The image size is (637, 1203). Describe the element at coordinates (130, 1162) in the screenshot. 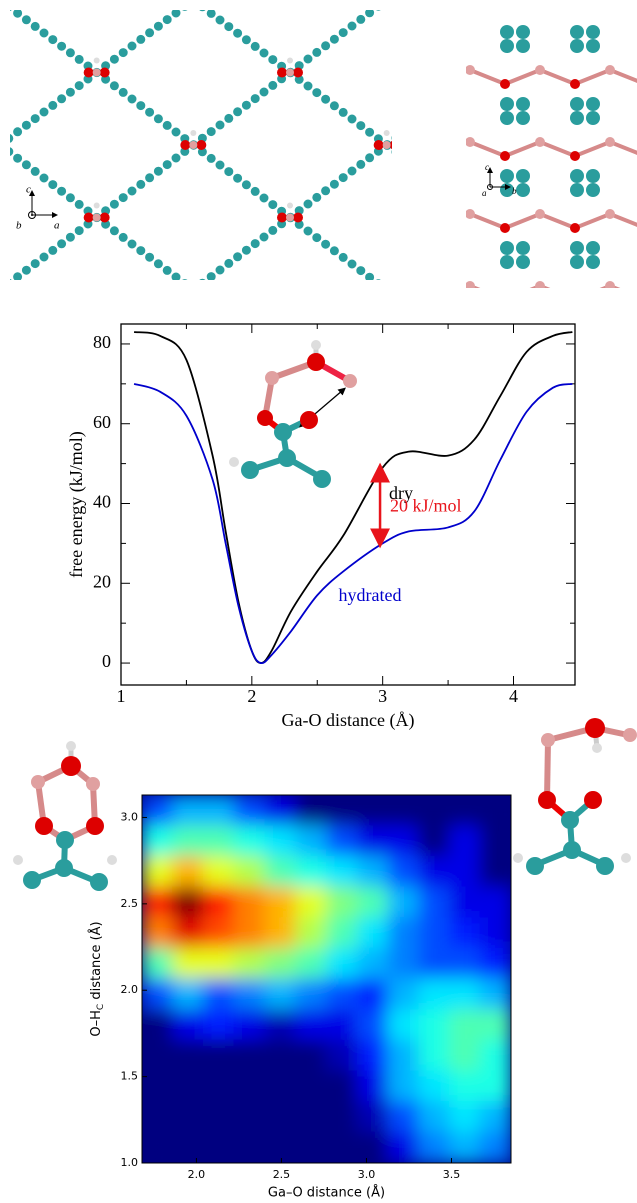

I see `y-tick-label: 1.0` at that location.